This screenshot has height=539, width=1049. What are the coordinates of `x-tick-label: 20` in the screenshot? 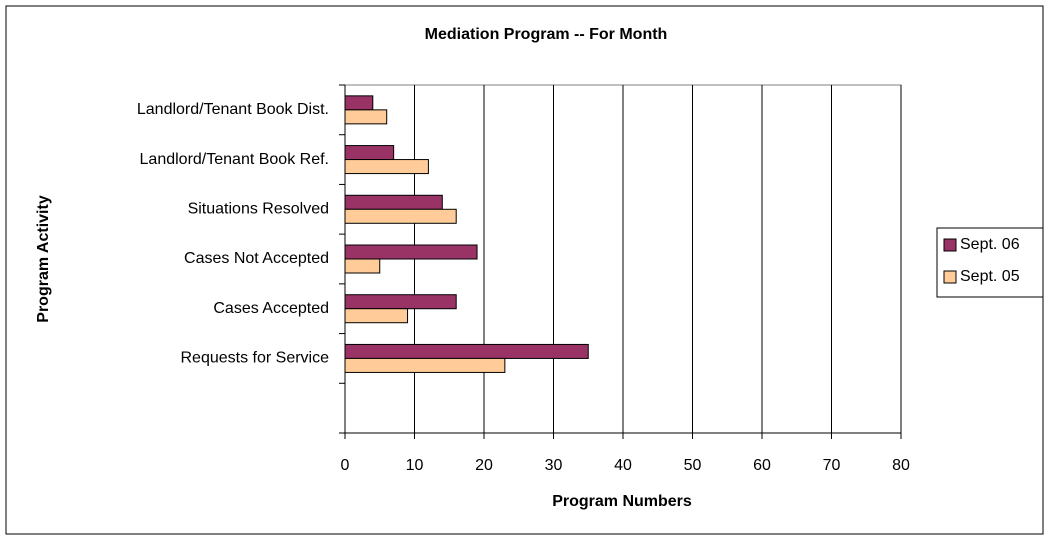 It's located at (484, 465).